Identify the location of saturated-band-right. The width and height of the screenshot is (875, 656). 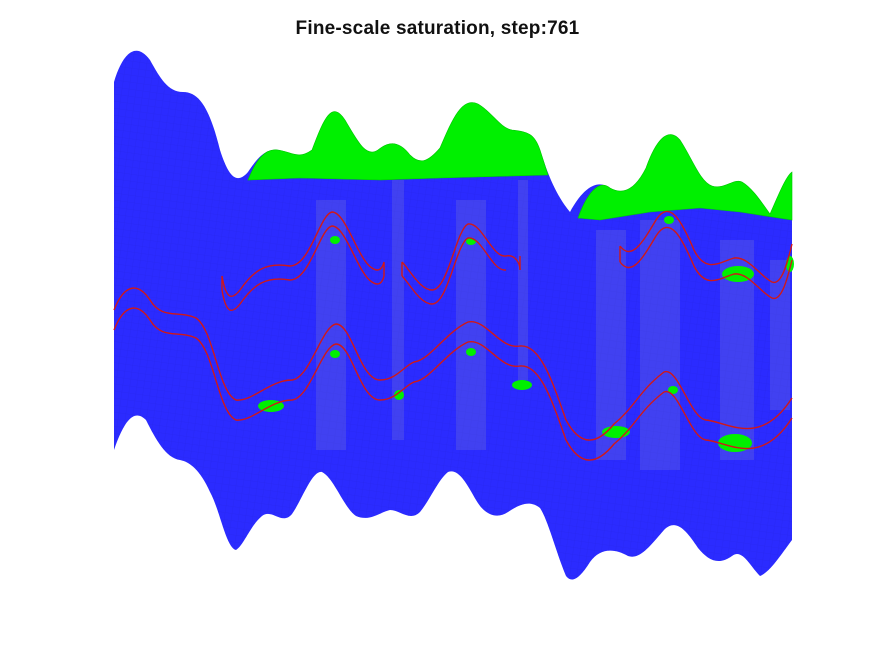
(685, 177).